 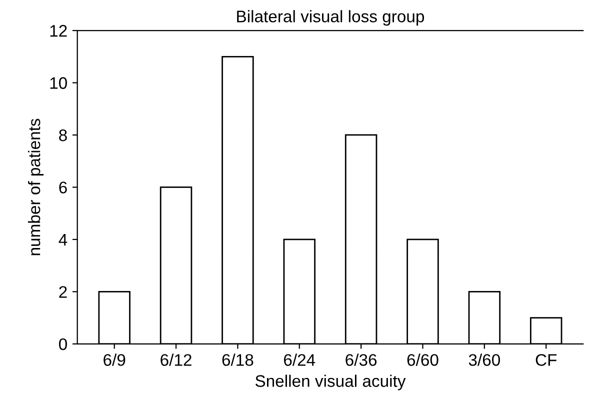 I want to click on x-tick-label: 6/36, so click(x=361, y=360).